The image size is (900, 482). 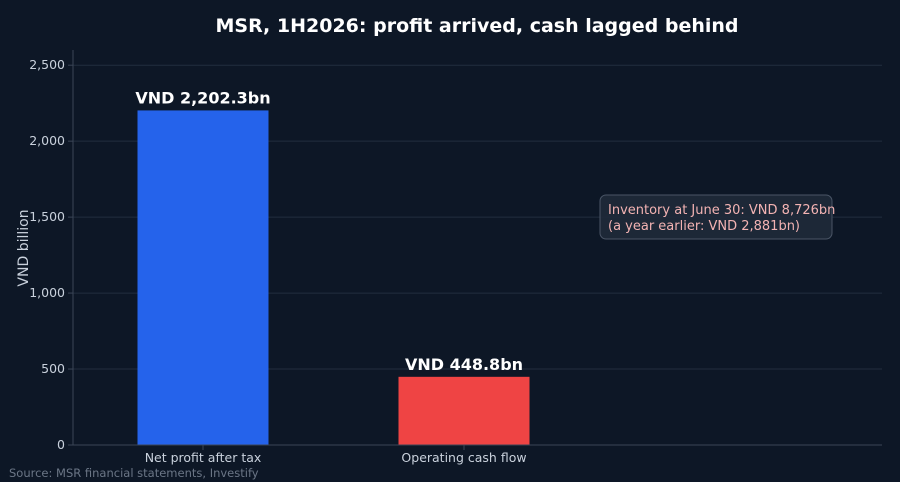 I want to click on y-tick-label: 500, so click(x=53, y=368).